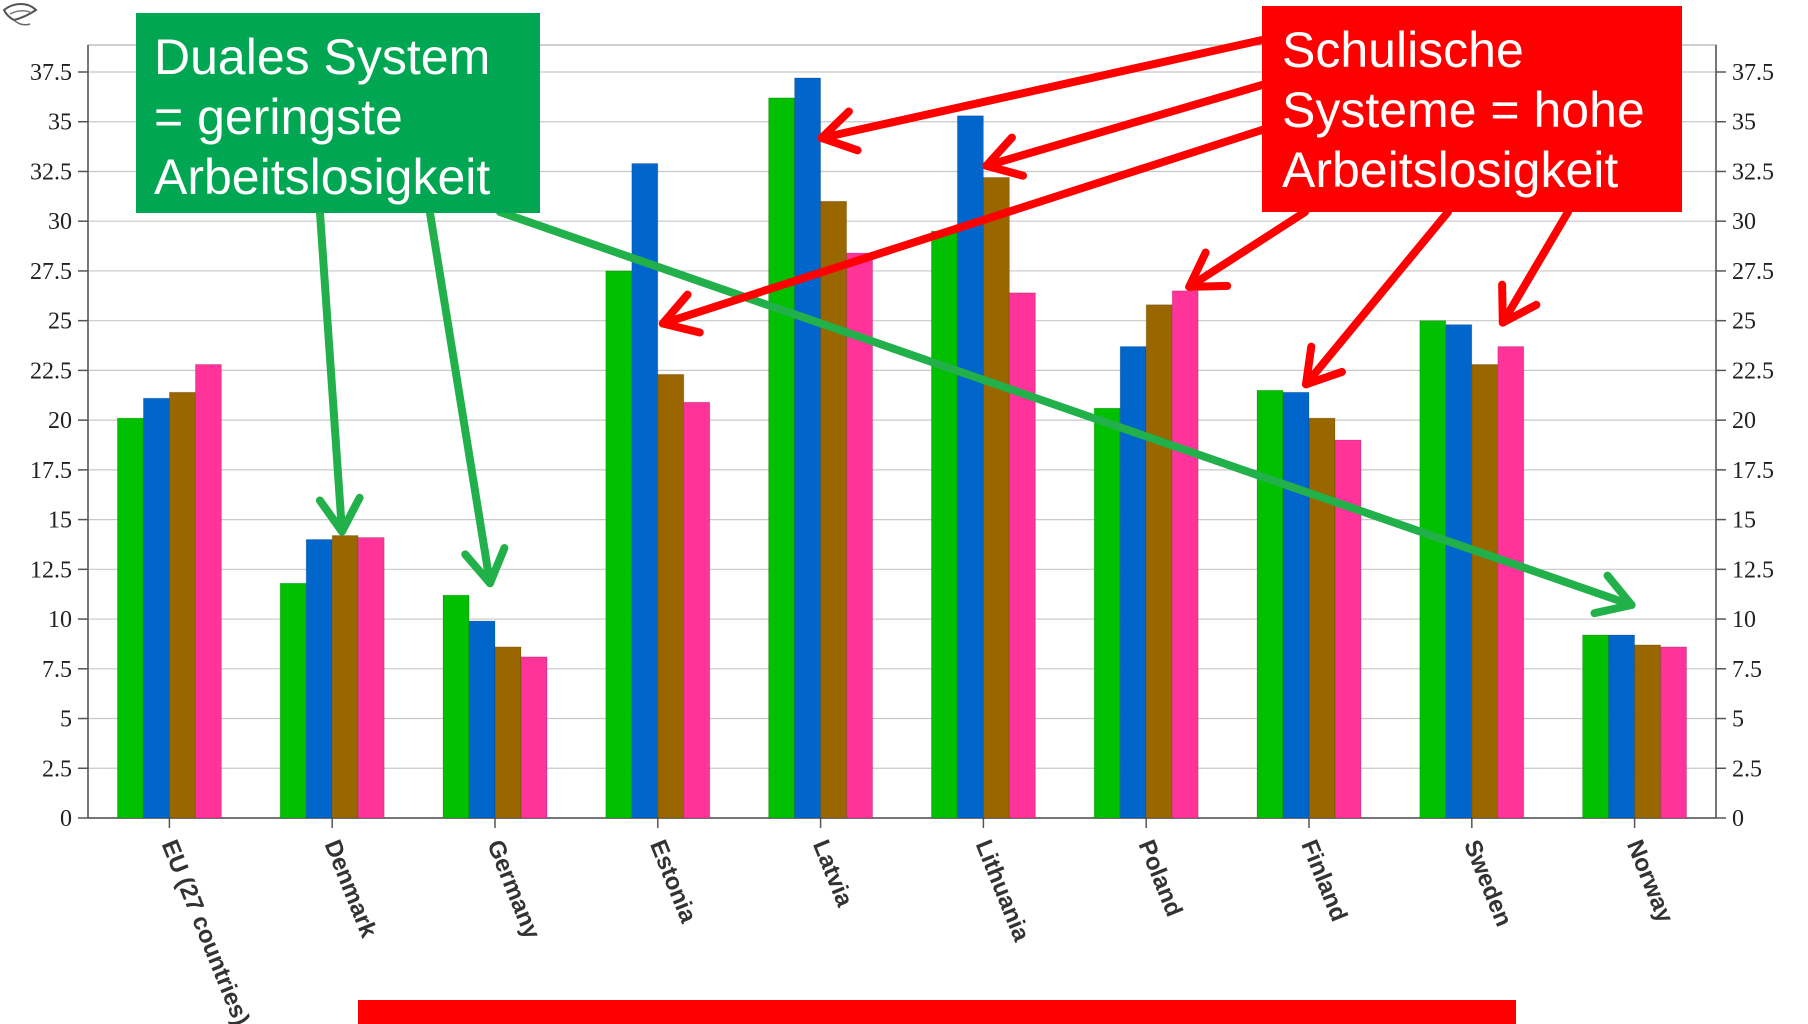 This screenshot has height=1024, width=1808. I want to click on y-tick-label-left: 20, so click(60, 421).